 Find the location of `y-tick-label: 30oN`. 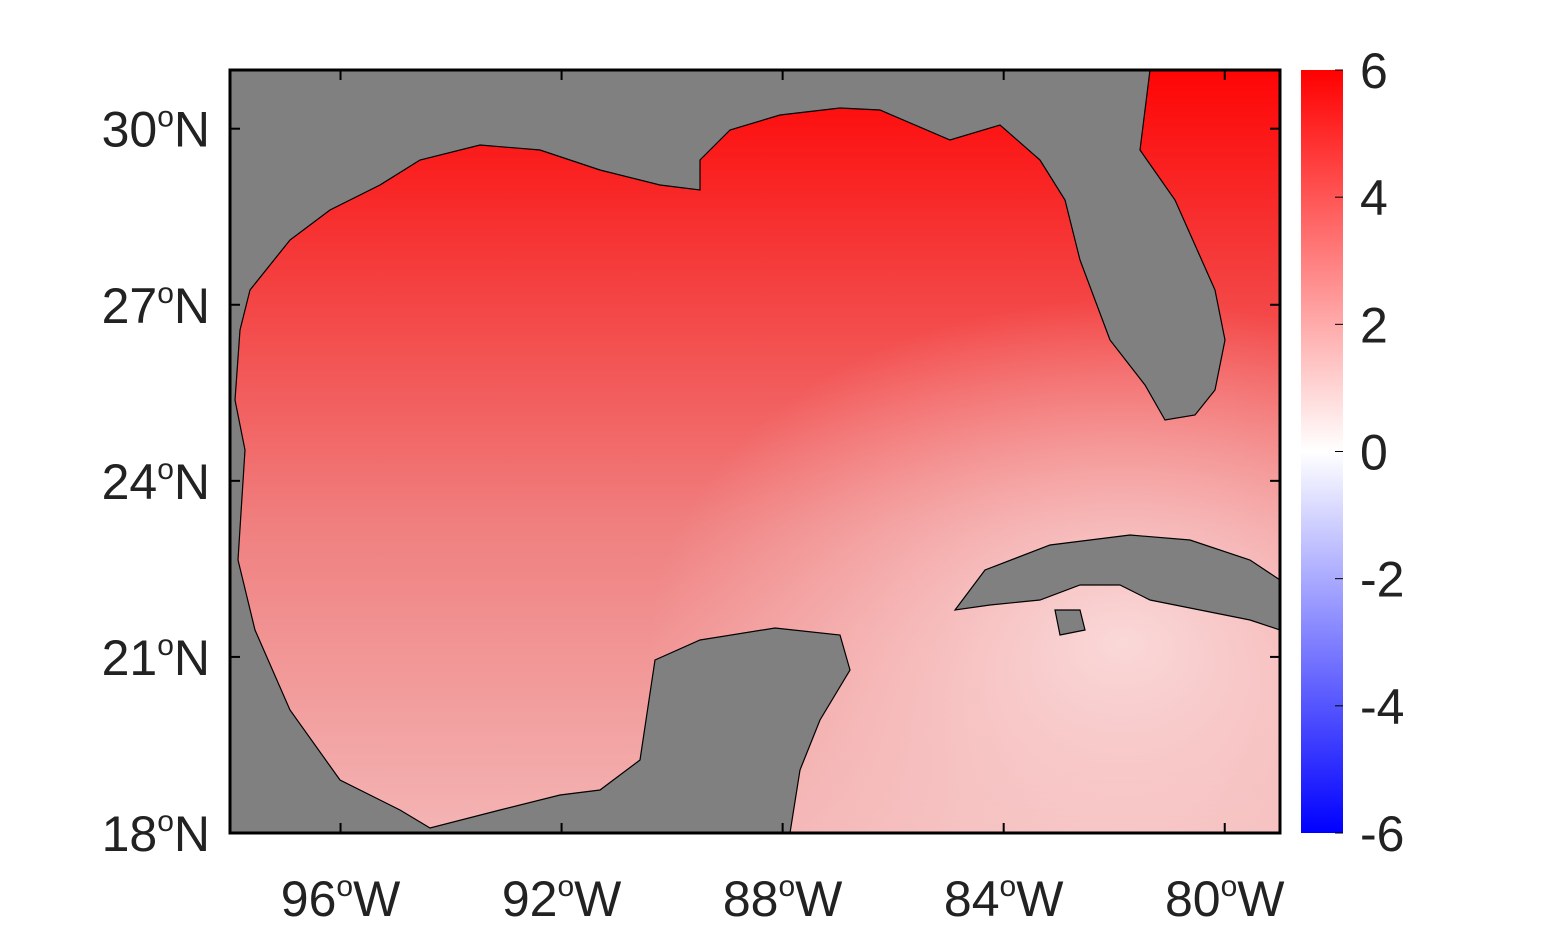

y-tick-label: 30oN is located at coordinates (156, 129).